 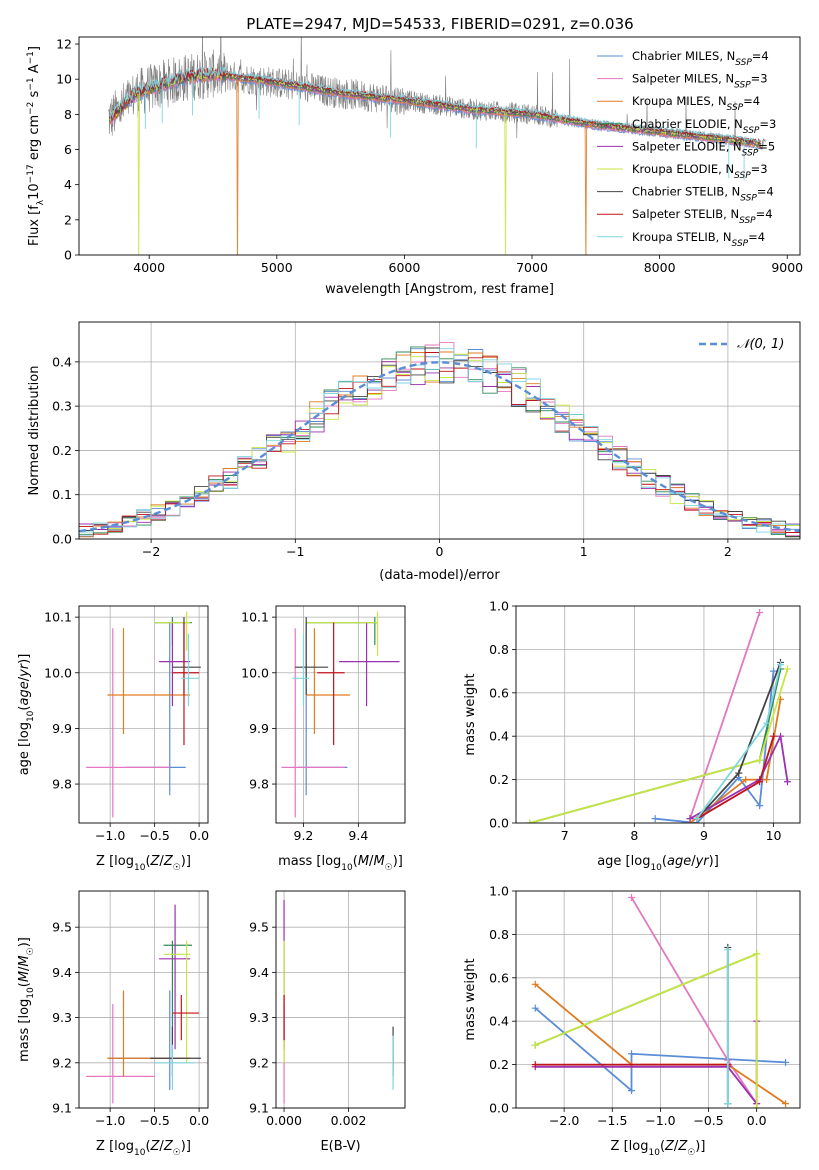 What do you see at coordinates (64, 79) in the screenshot?
I see `y-tick-label: 10` at bounding box center [64, 79].